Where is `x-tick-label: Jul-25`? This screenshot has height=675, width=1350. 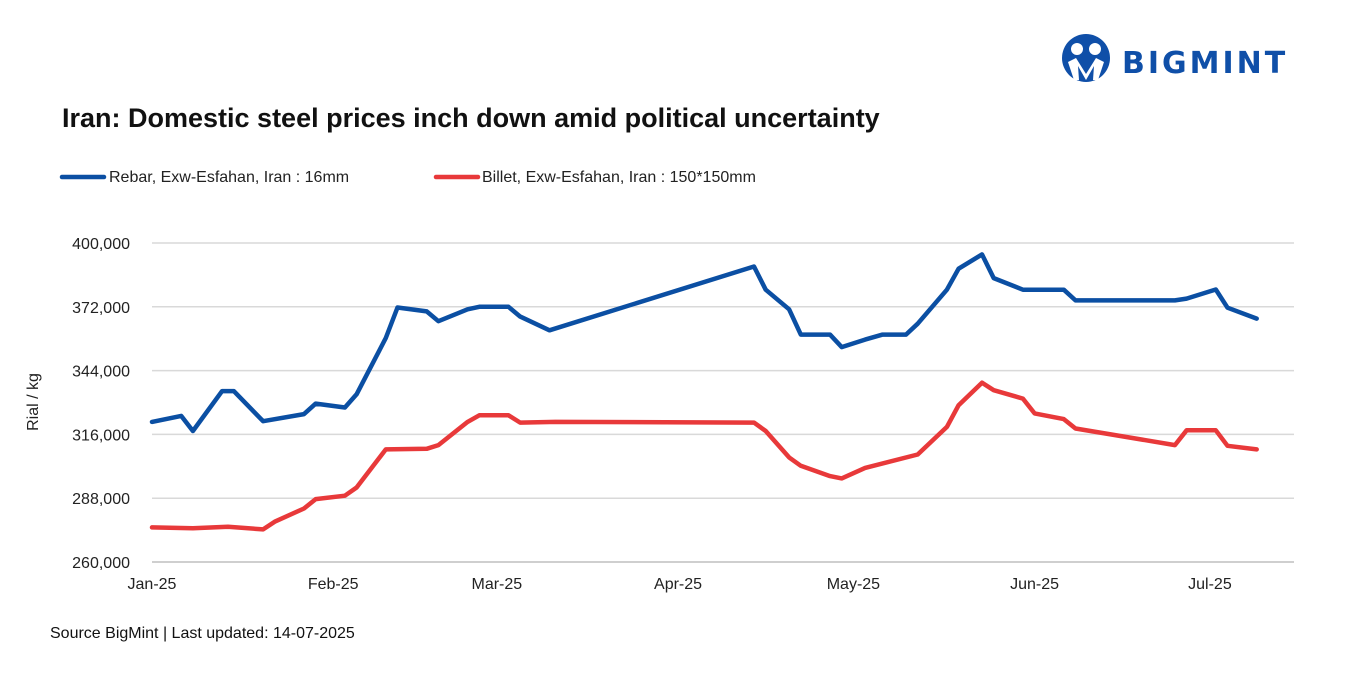 x-tick-label: Jul-25 is located at coordinates (1210, 584).